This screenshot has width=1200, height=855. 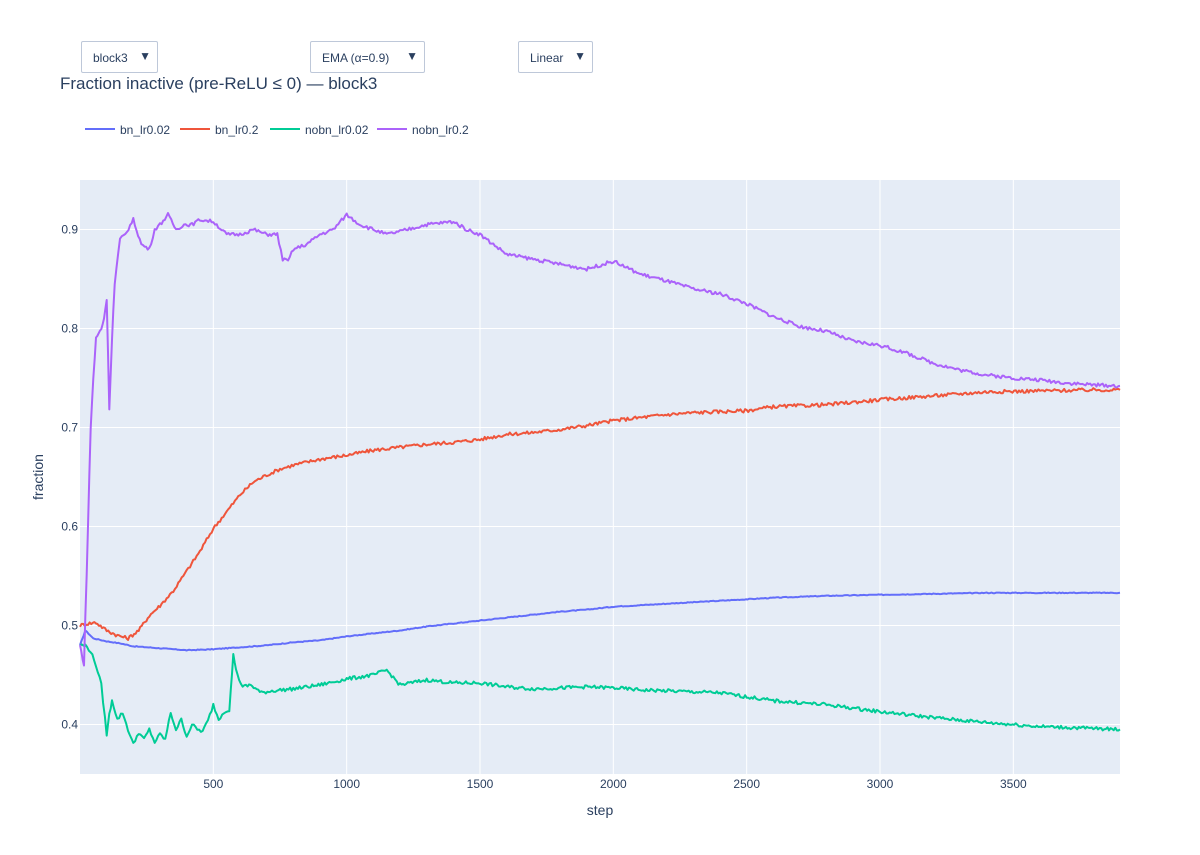 I want to click on x-tick-label: 500, so click(x=213, y=784).